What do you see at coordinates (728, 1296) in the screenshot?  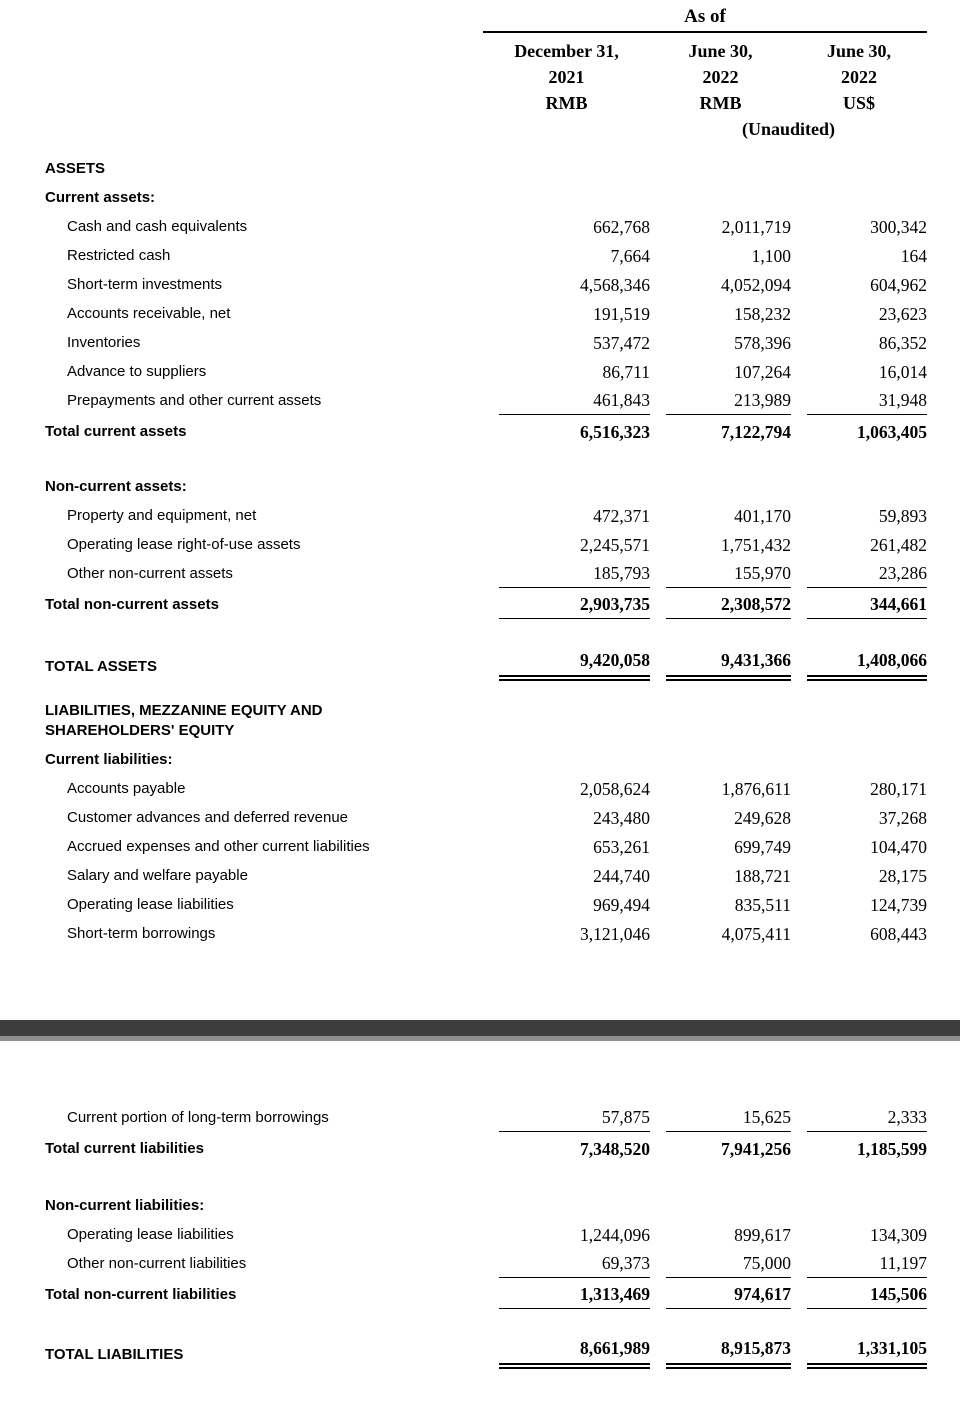 I see `value-cell: 974,617` at bounding box center [728, 1296].